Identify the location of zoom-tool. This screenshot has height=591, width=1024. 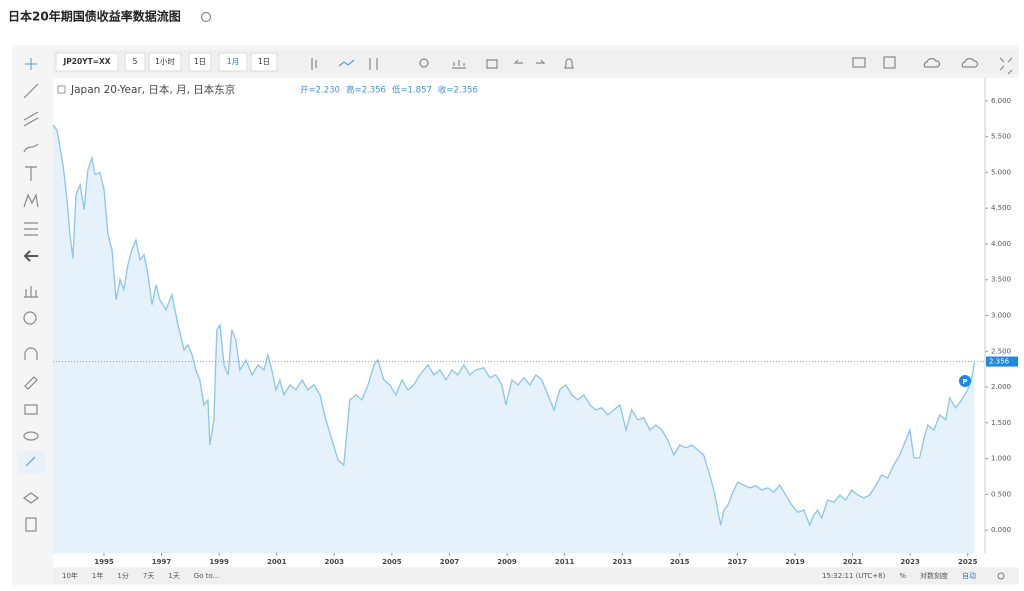
(30, 318).